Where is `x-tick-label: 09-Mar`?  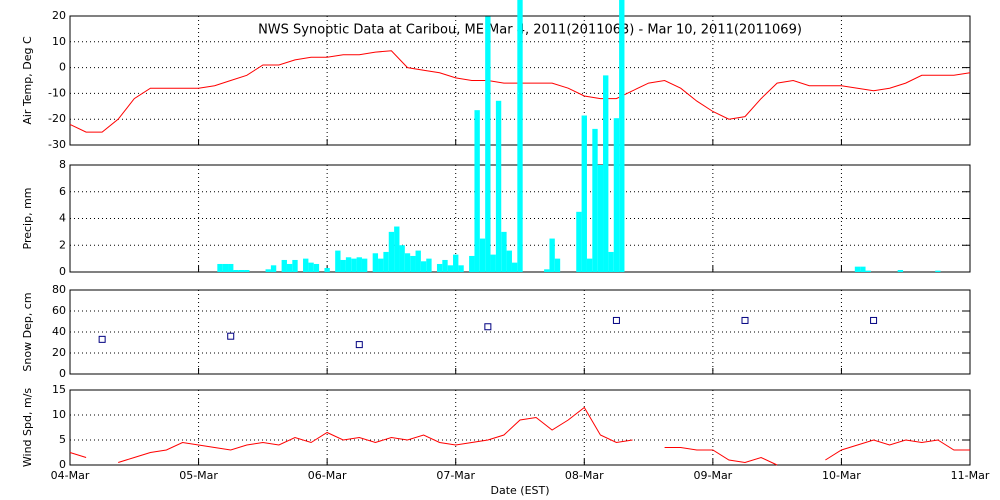 x-tick-label: 09-Mar is located at coordinates (712, 475).